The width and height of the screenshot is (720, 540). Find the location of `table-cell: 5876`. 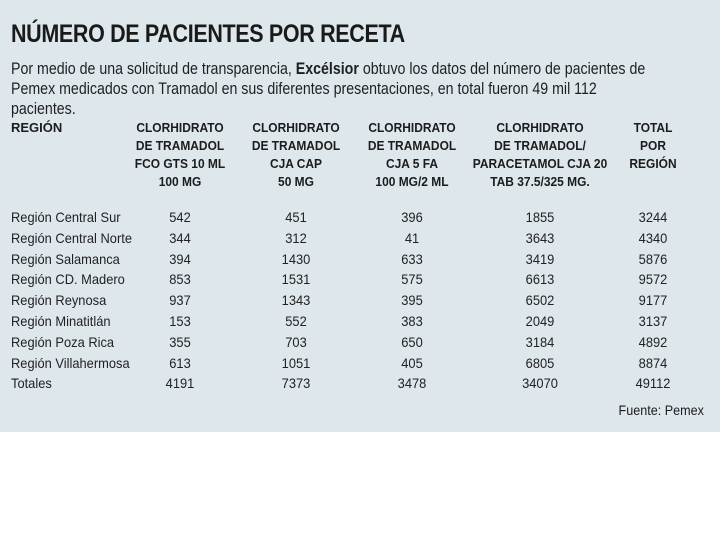

table-cell: 5876 is located at coordinates (653, 258).